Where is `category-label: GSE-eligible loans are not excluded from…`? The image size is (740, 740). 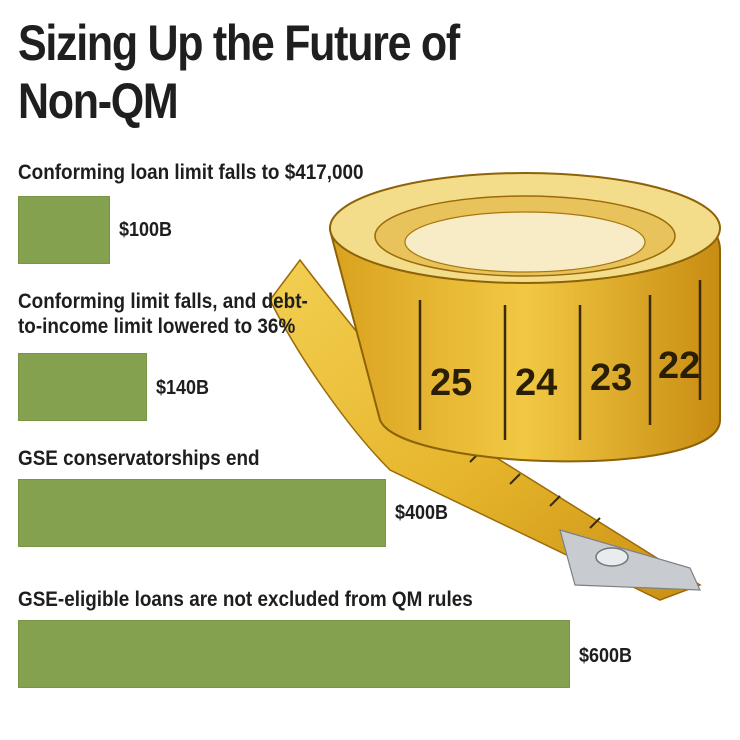
category-label: GSE-eligible loans are not excluded from… is located at coordinates (245, 599).